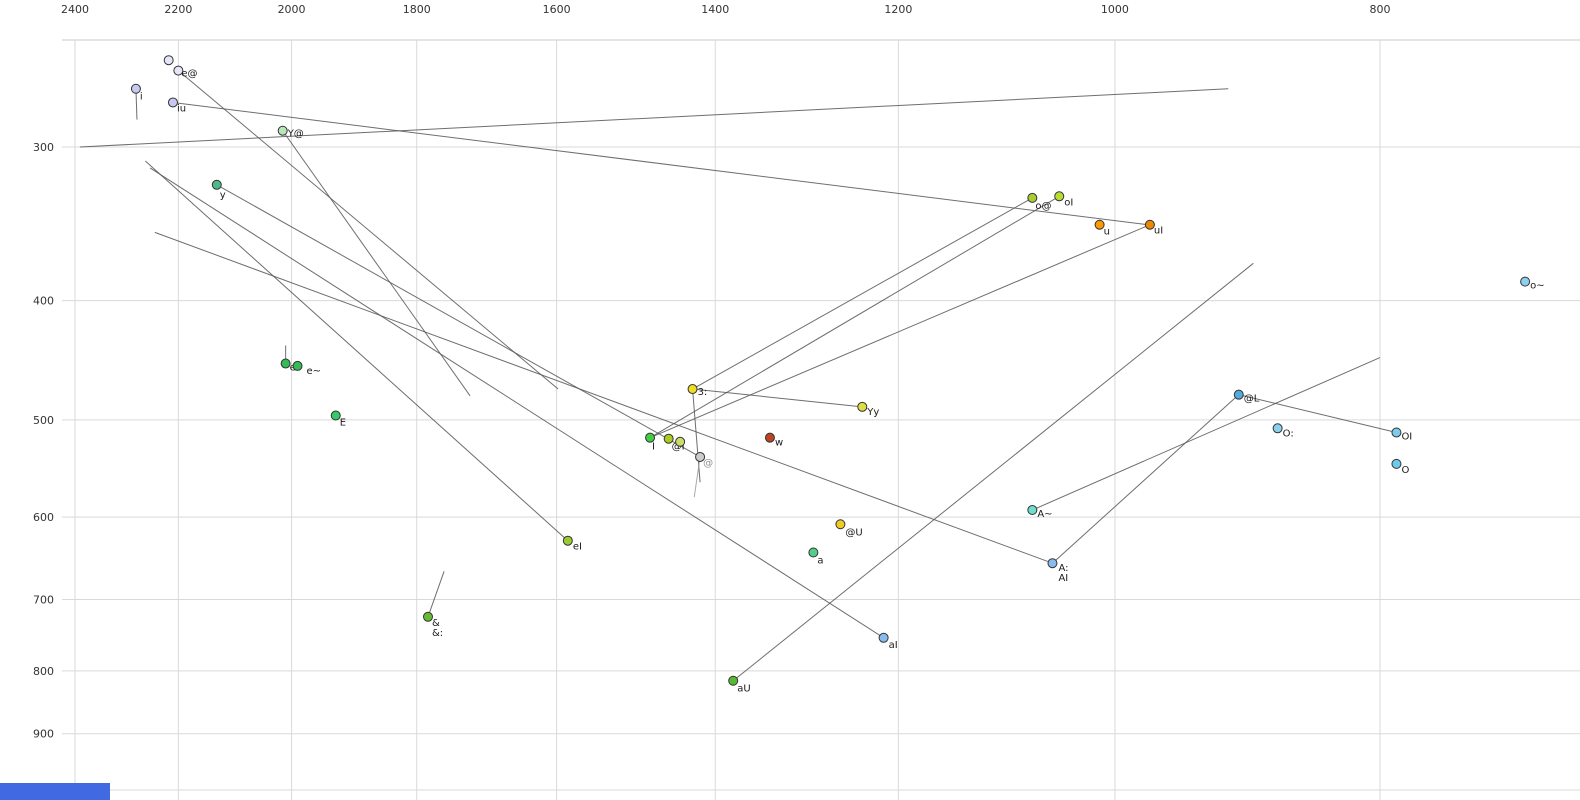  Describe the element at coordinates (872, 412) in the screenshot. I see `vowel-label-Yy: Yy` at that location.